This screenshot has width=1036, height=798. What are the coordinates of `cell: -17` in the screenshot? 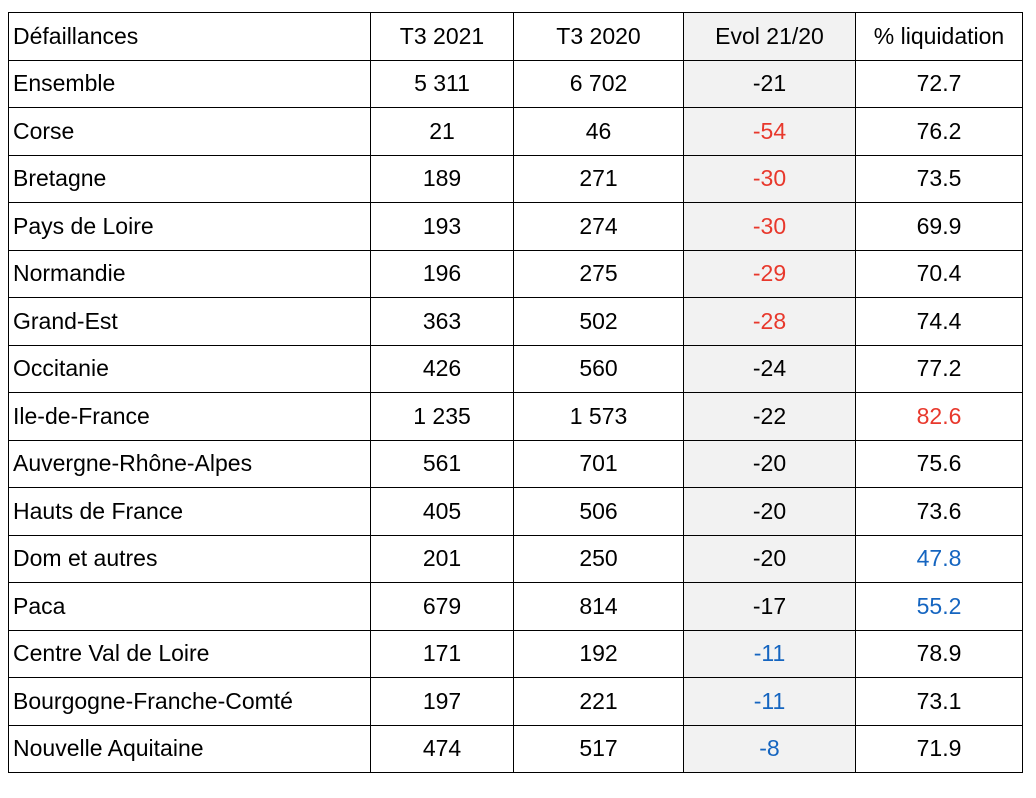 It's located at (769, 606).